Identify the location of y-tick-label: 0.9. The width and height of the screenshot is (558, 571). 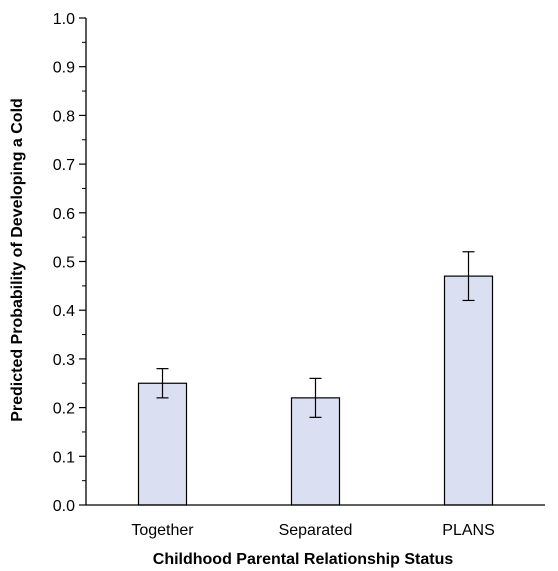
(64, 68).